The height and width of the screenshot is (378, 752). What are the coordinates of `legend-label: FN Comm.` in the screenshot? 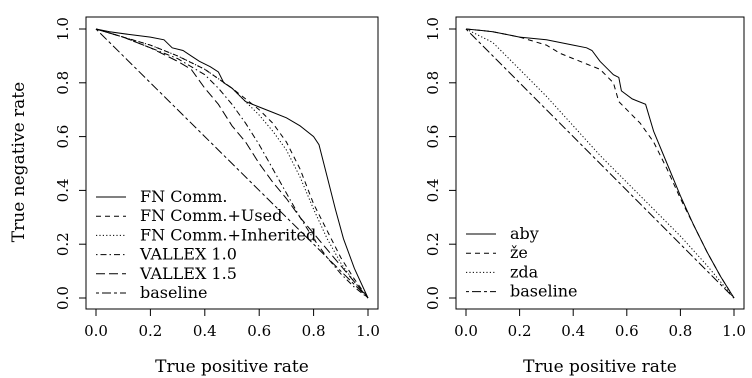 It's located at (184, 196).